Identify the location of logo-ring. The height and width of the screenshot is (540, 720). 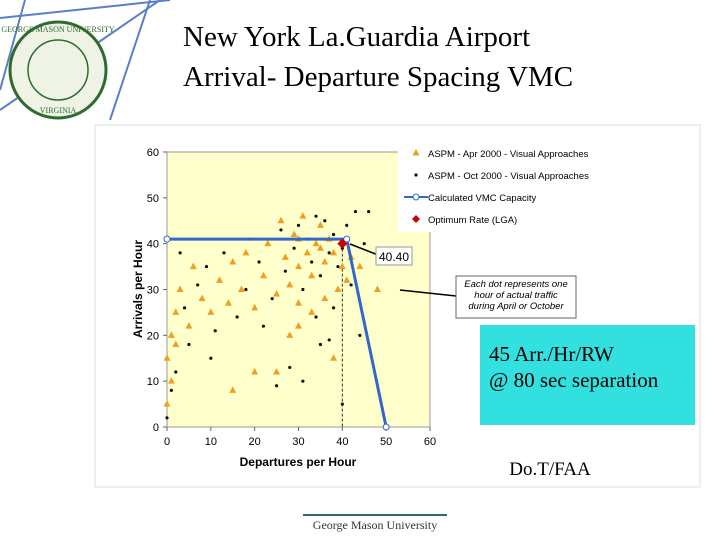
(58, 70).